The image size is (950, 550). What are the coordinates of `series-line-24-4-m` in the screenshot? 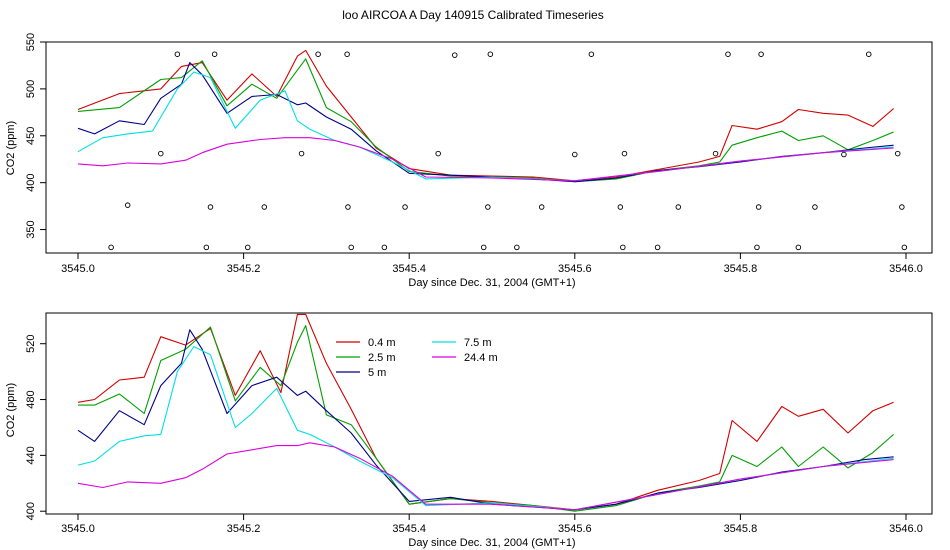 It's located at (485, 476).